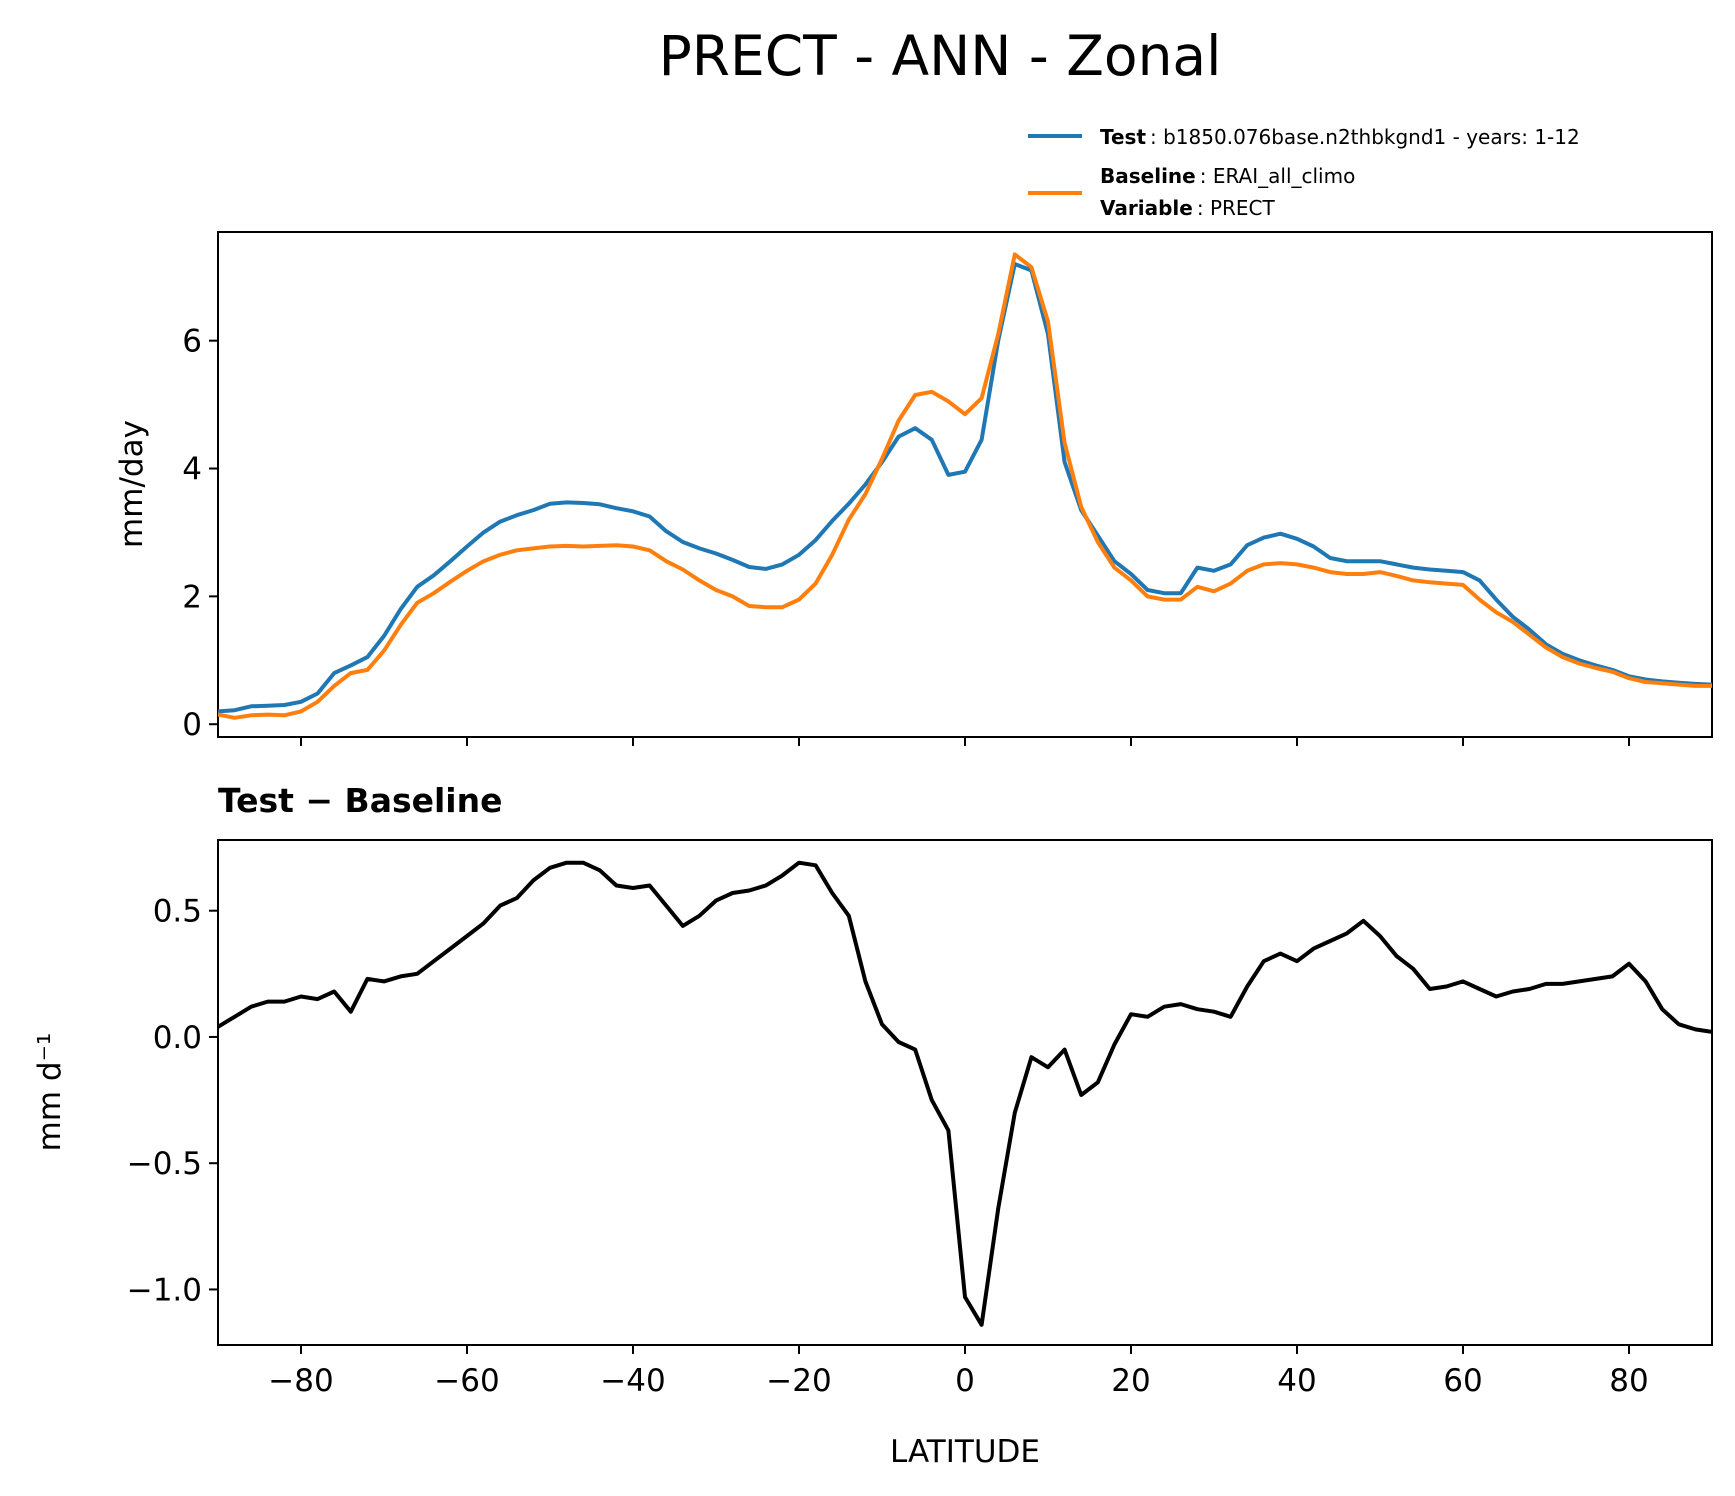 The image size is (1735, 1496). Describe the element at coordinates (192, 342) in the screenshot. I see `top-y-tick-label: 6` at that location.